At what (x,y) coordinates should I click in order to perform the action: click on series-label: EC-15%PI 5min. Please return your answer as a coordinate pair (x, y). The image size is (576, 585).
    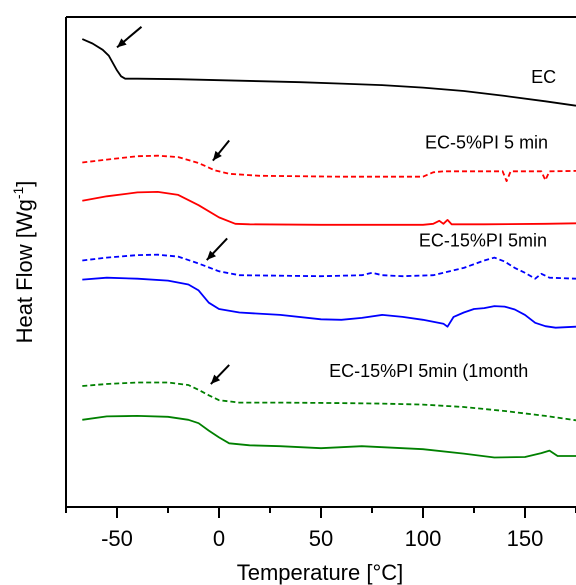
    Looking at the image, I should click on (483, 240).